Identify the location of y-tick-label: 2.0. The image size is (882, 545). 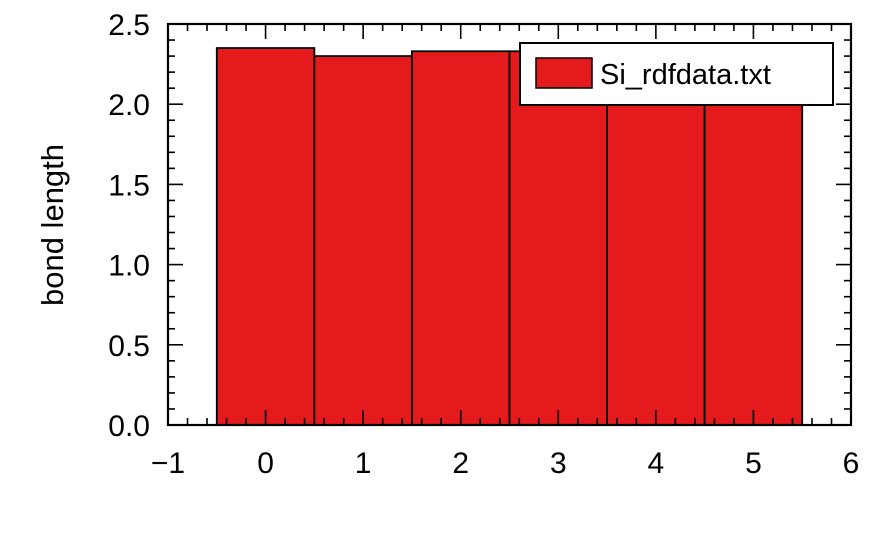
(129, 105).